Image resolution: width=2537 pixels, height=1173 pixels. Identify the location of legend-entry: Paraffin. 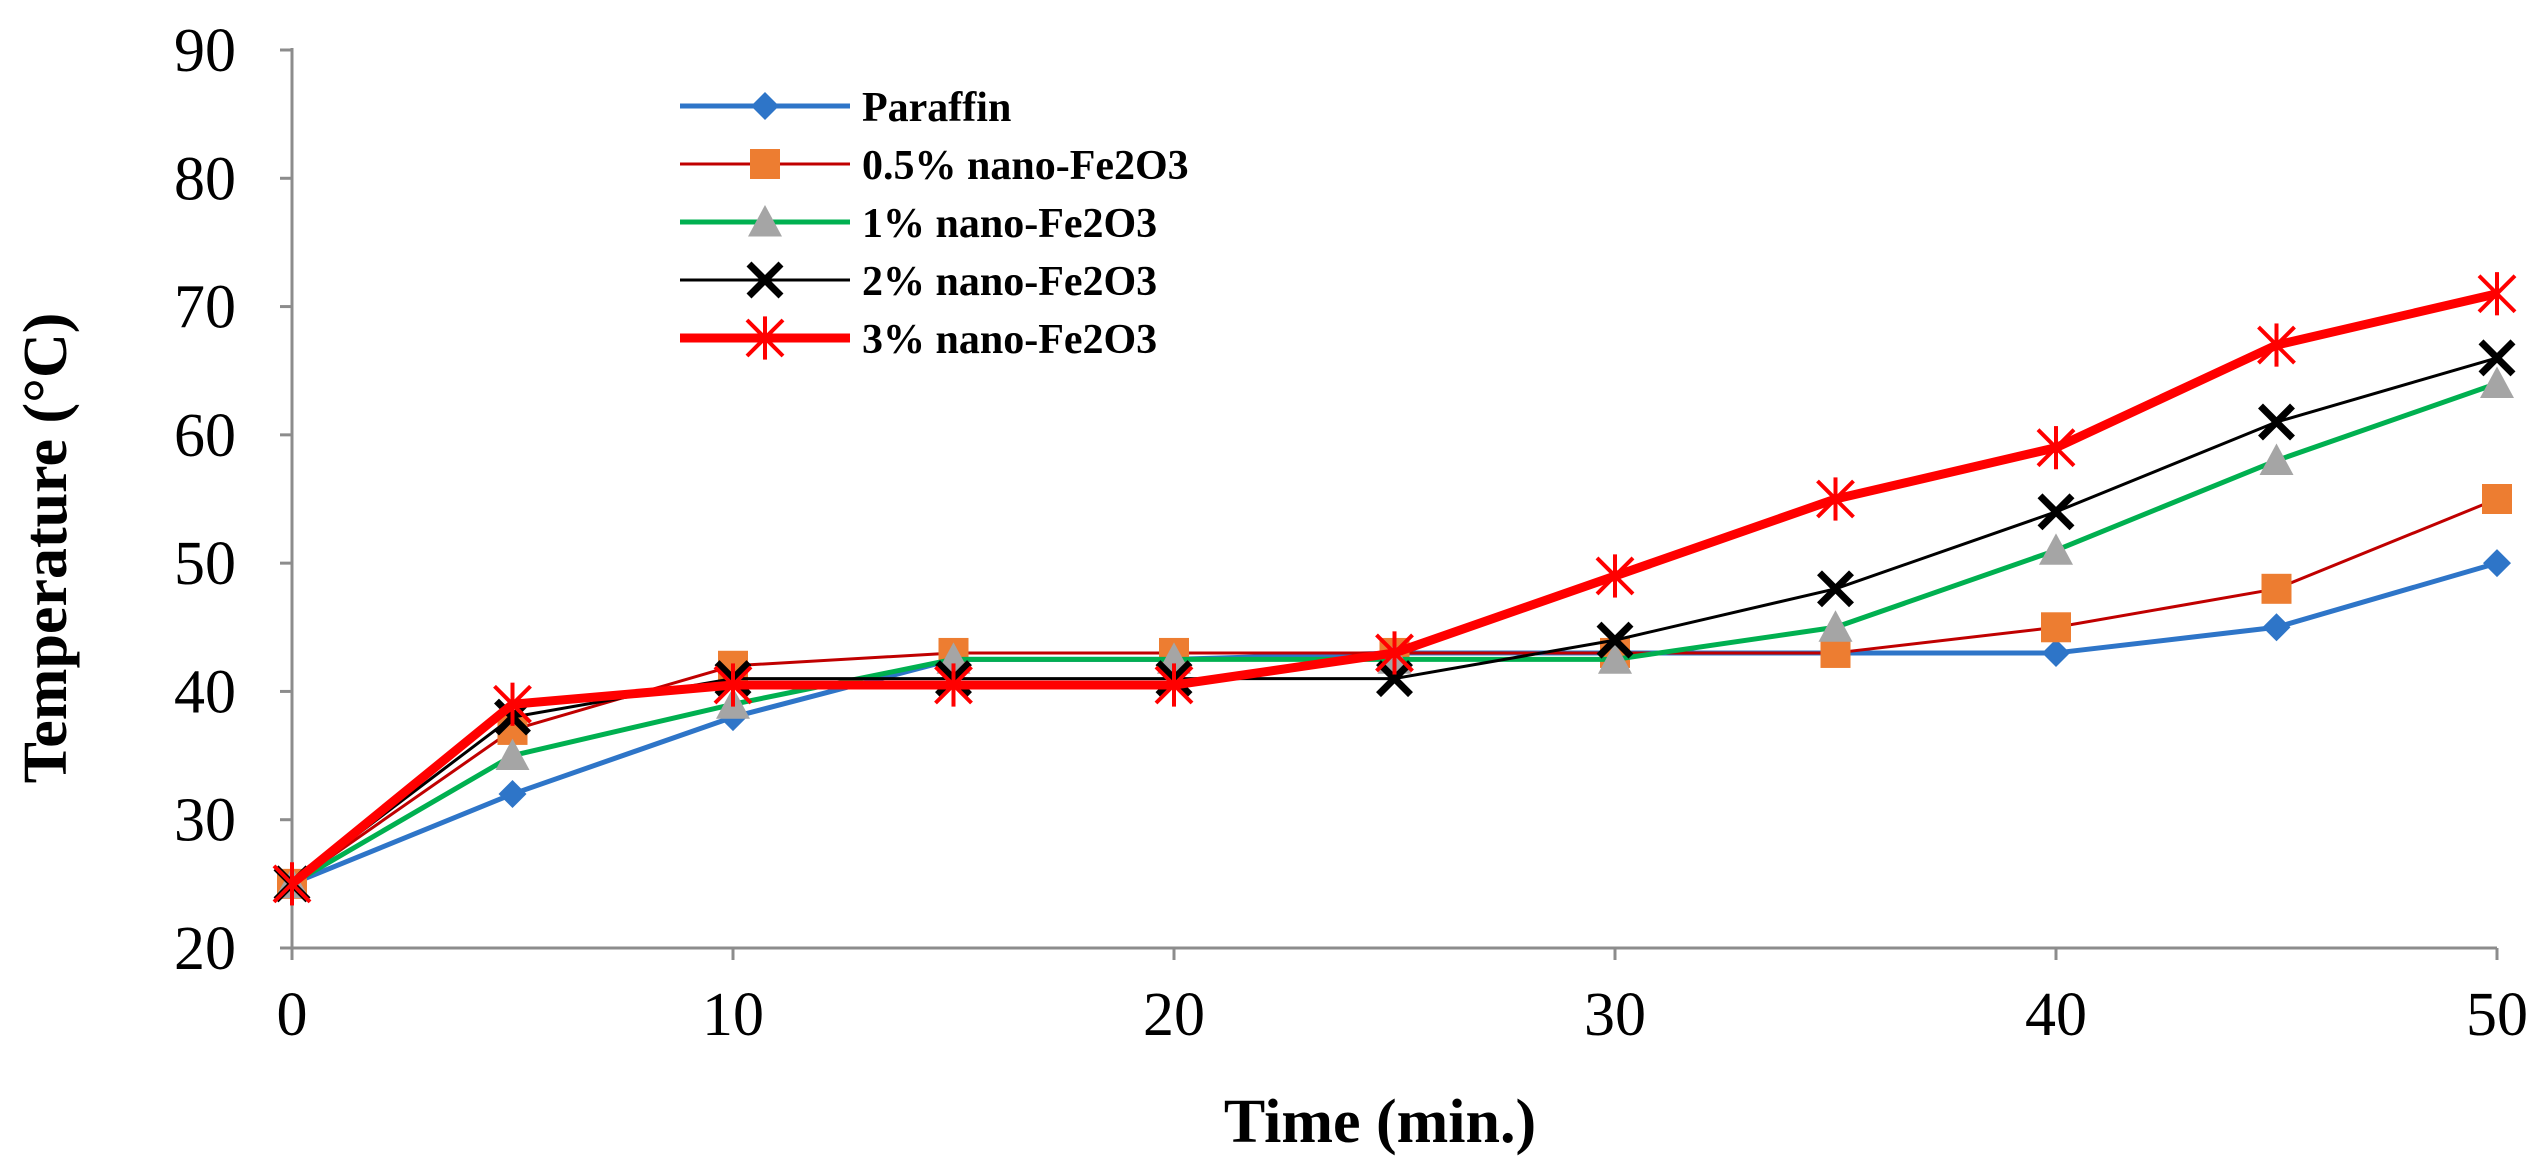
(845, 108).